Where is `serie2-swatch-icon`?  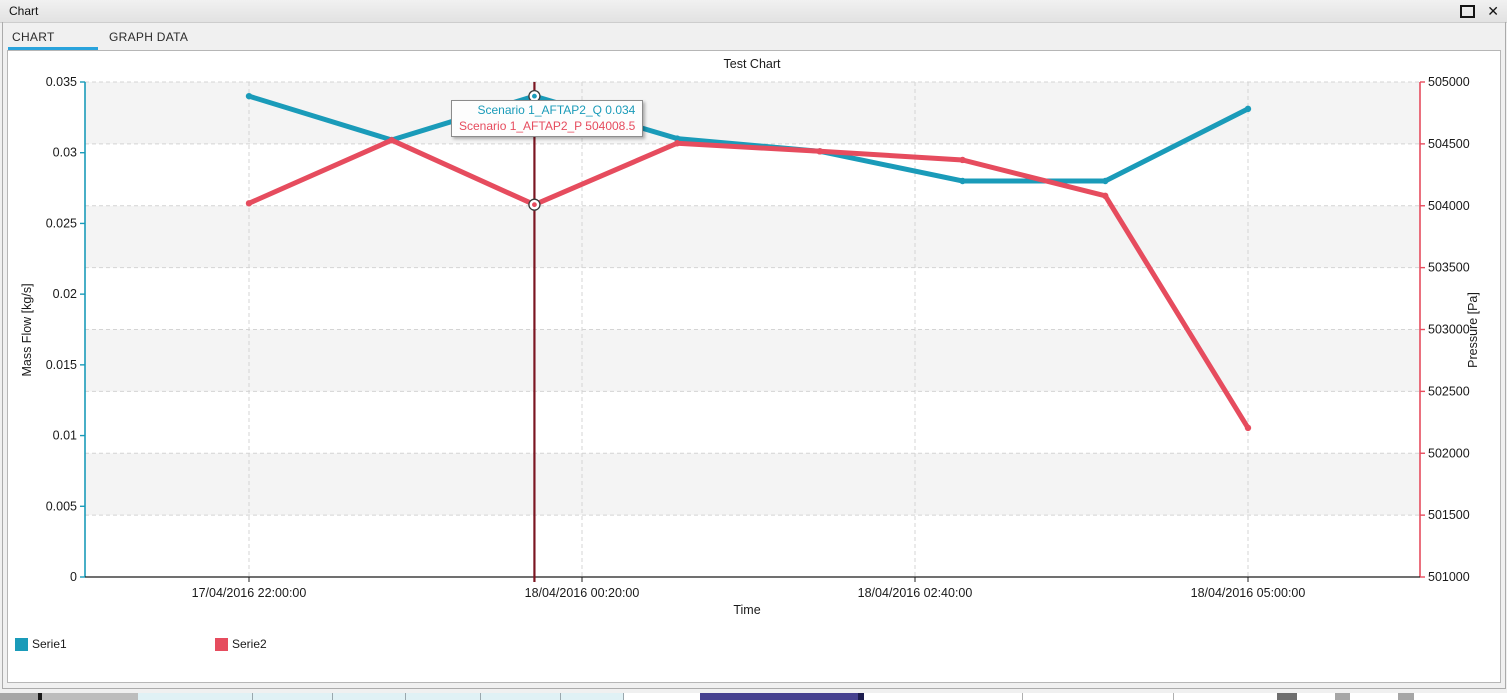
serie2-swatch-icon is located at coordinates (221, 644).